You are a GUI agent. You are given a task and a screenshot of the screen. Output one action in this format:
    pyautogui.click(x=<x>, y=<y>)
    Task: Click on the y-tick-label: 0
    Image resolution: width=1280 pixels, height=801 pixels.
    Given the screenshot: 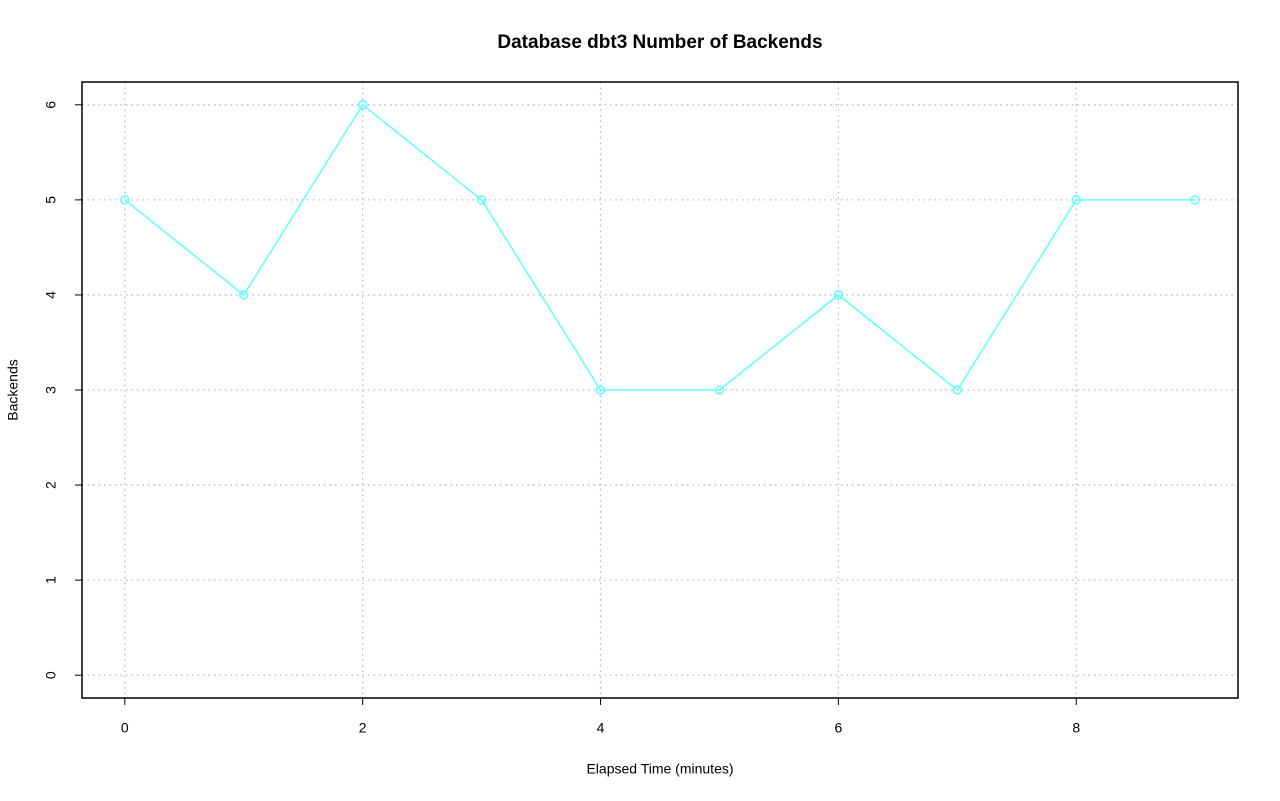 What is the action you would take?
    pyautogui.click(x=51, y=675)
    